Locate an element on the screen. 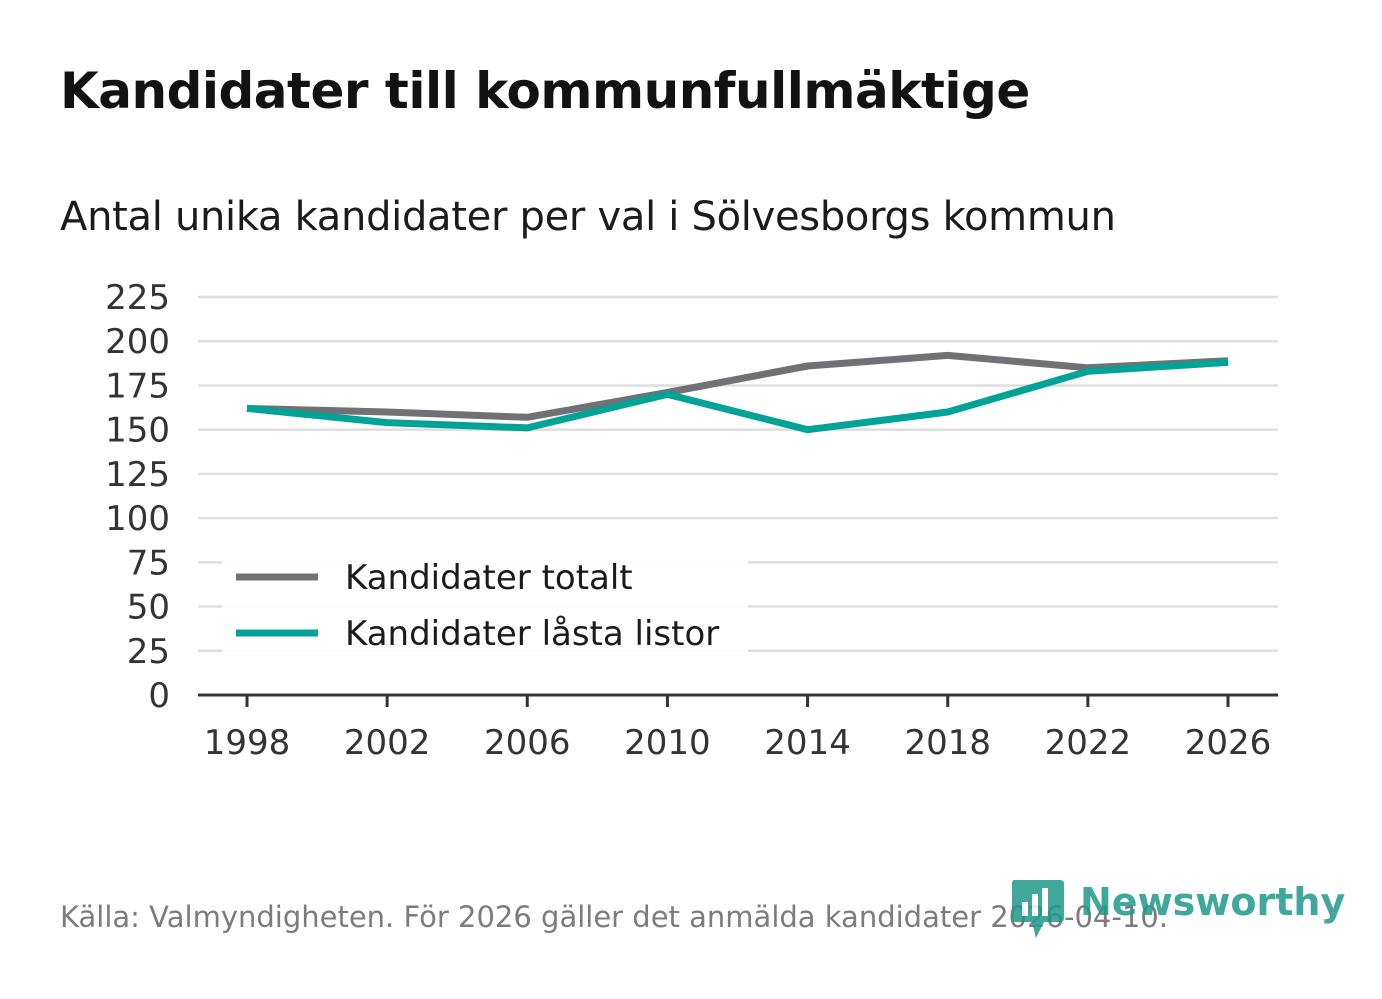 The width and height of the screenshot is (1382, 999). legend-label: Kandidater totalt is located at coordinates (489, 578).